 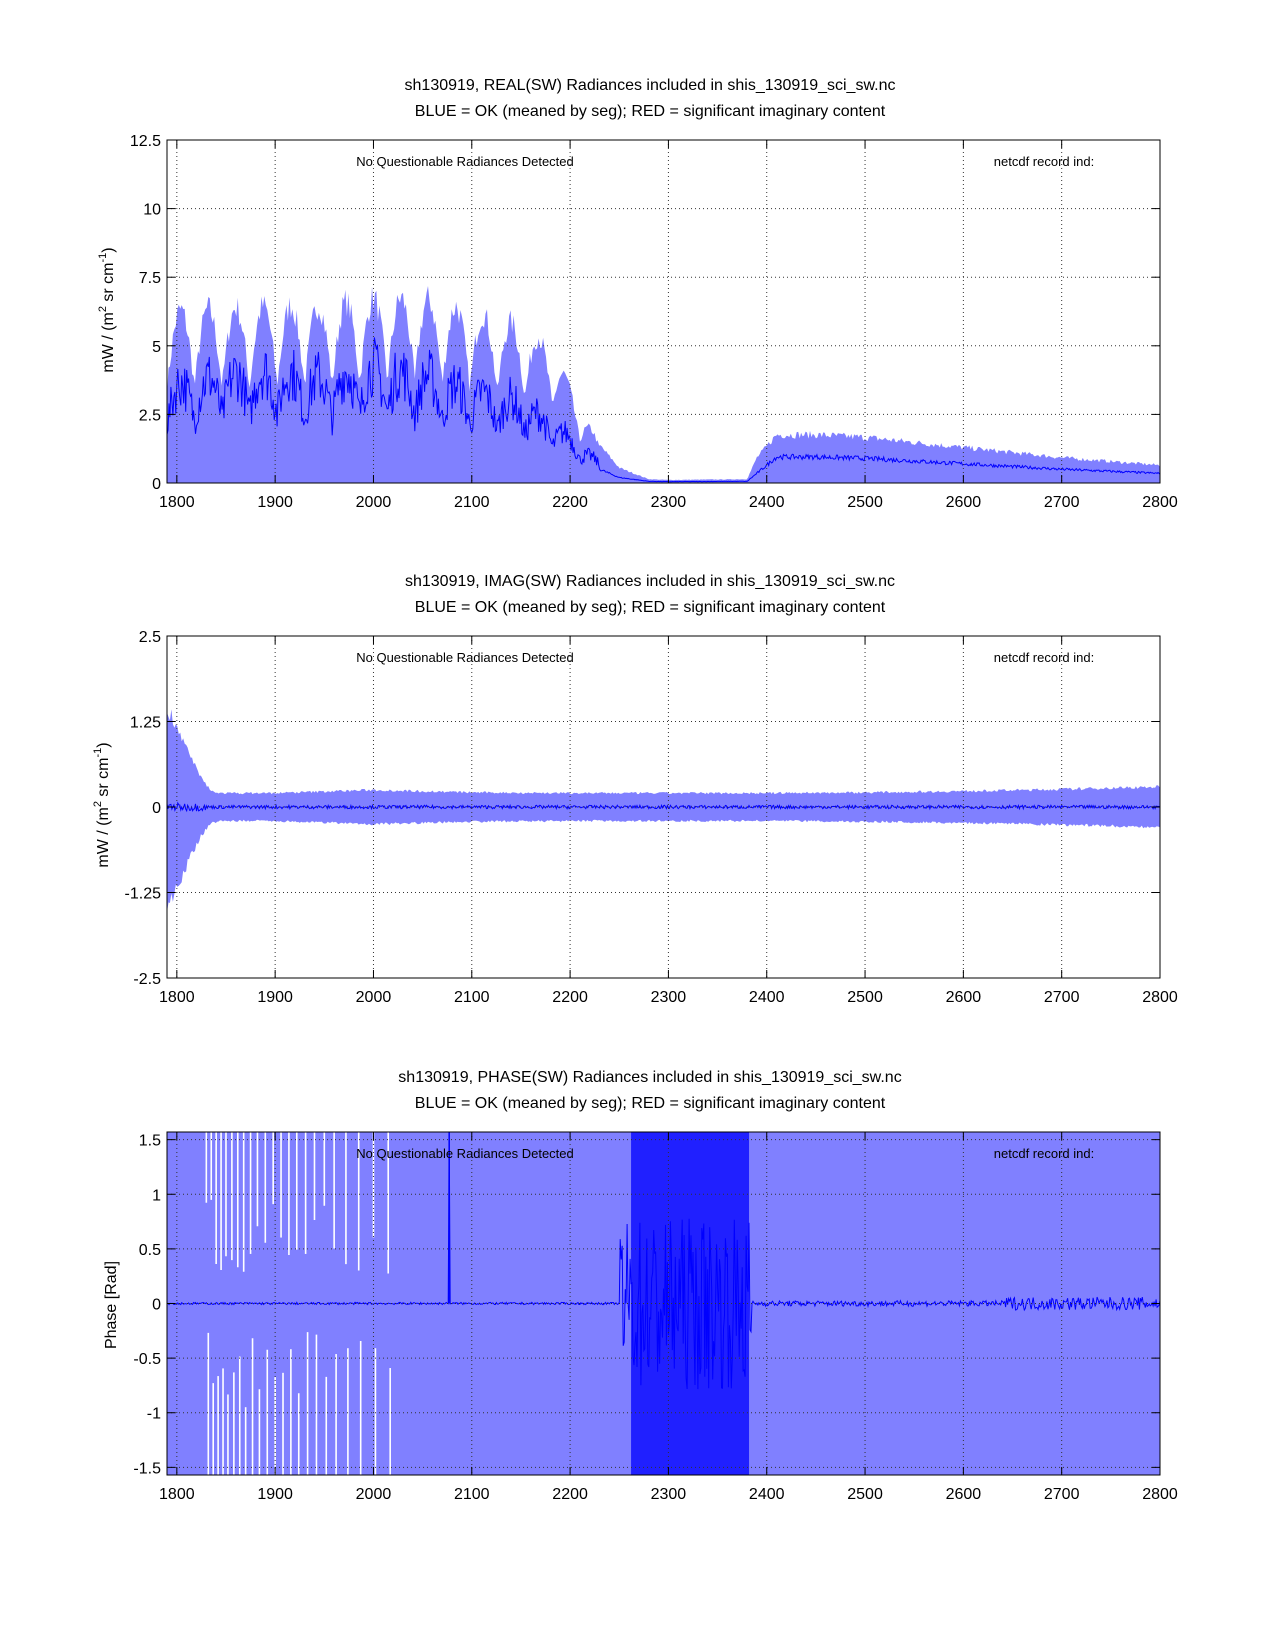 What do you see at coordinates (465, 1153) in the screenshot?
I see `phase-annotation-left: No Questionable Radiances Detected` at bounding box center [465, 1153].